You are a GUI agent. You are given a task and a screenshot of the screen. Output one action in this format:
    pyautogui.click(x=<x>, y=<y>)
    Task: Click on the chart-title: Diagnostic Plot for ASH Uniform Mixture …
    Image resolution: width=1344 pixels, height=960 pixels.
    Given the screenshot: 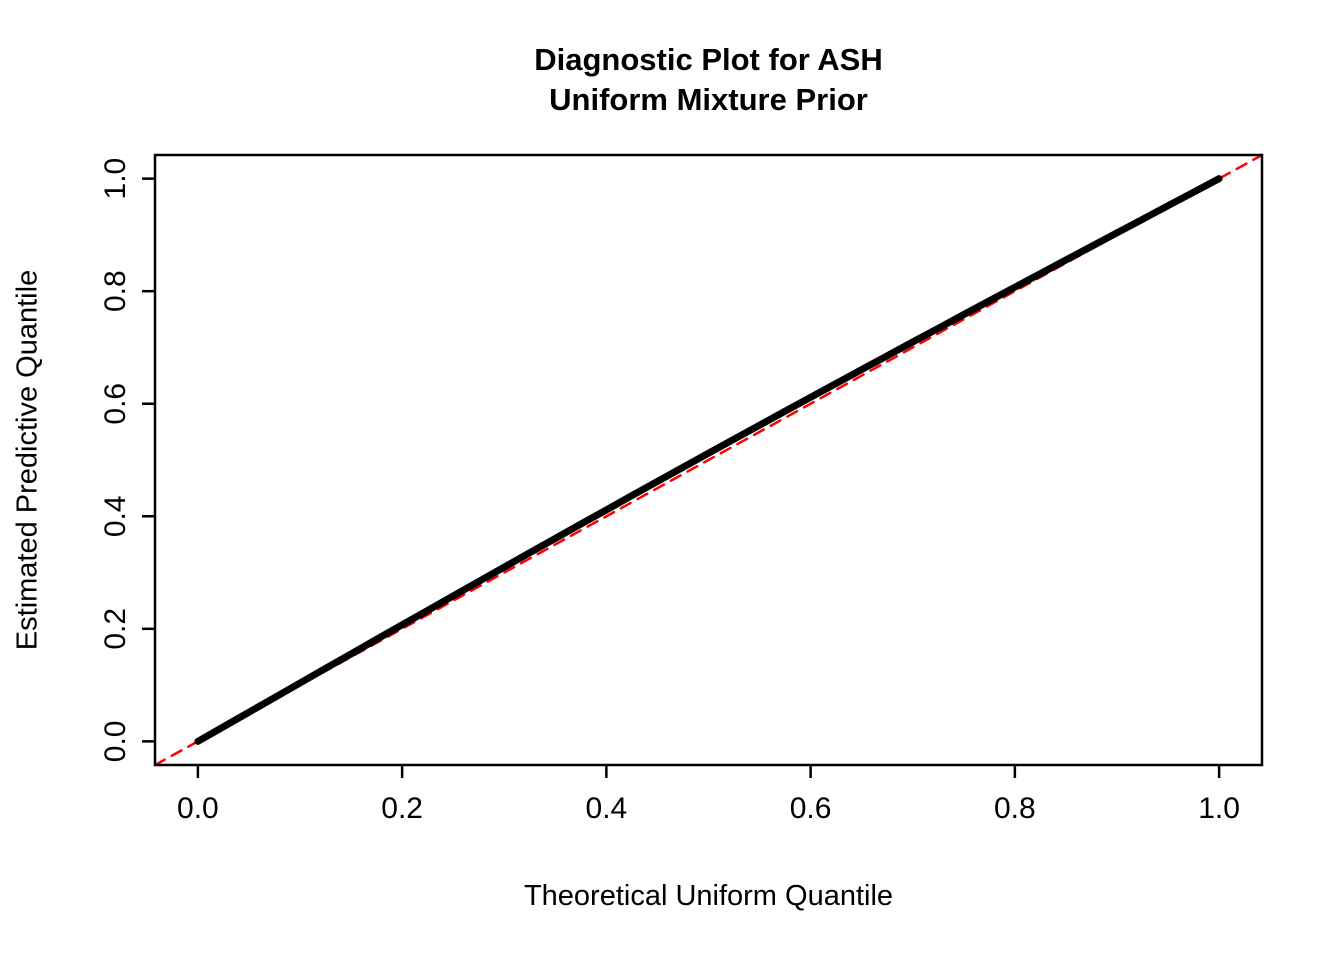 What is the action you would take?
    pyautogui.click(x=708, y=79)
    